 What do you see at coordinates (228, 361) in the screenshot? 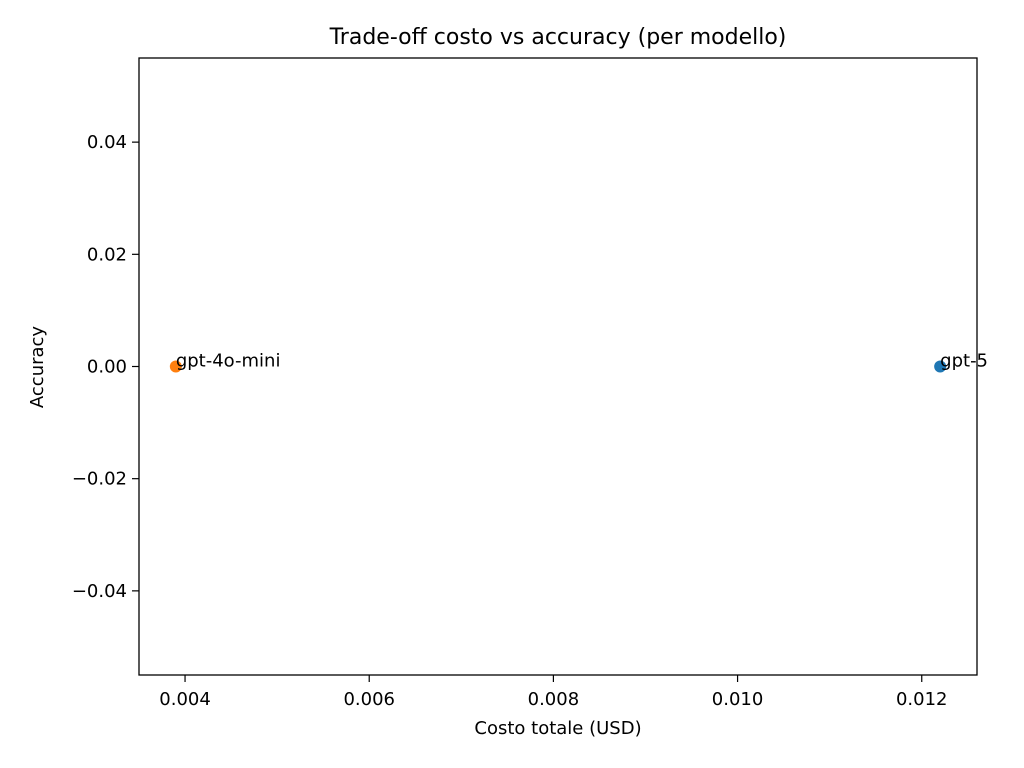
I see `point-label-gpt-4o-mini: gpt-4o-mini` at bounding box center [228, 361].